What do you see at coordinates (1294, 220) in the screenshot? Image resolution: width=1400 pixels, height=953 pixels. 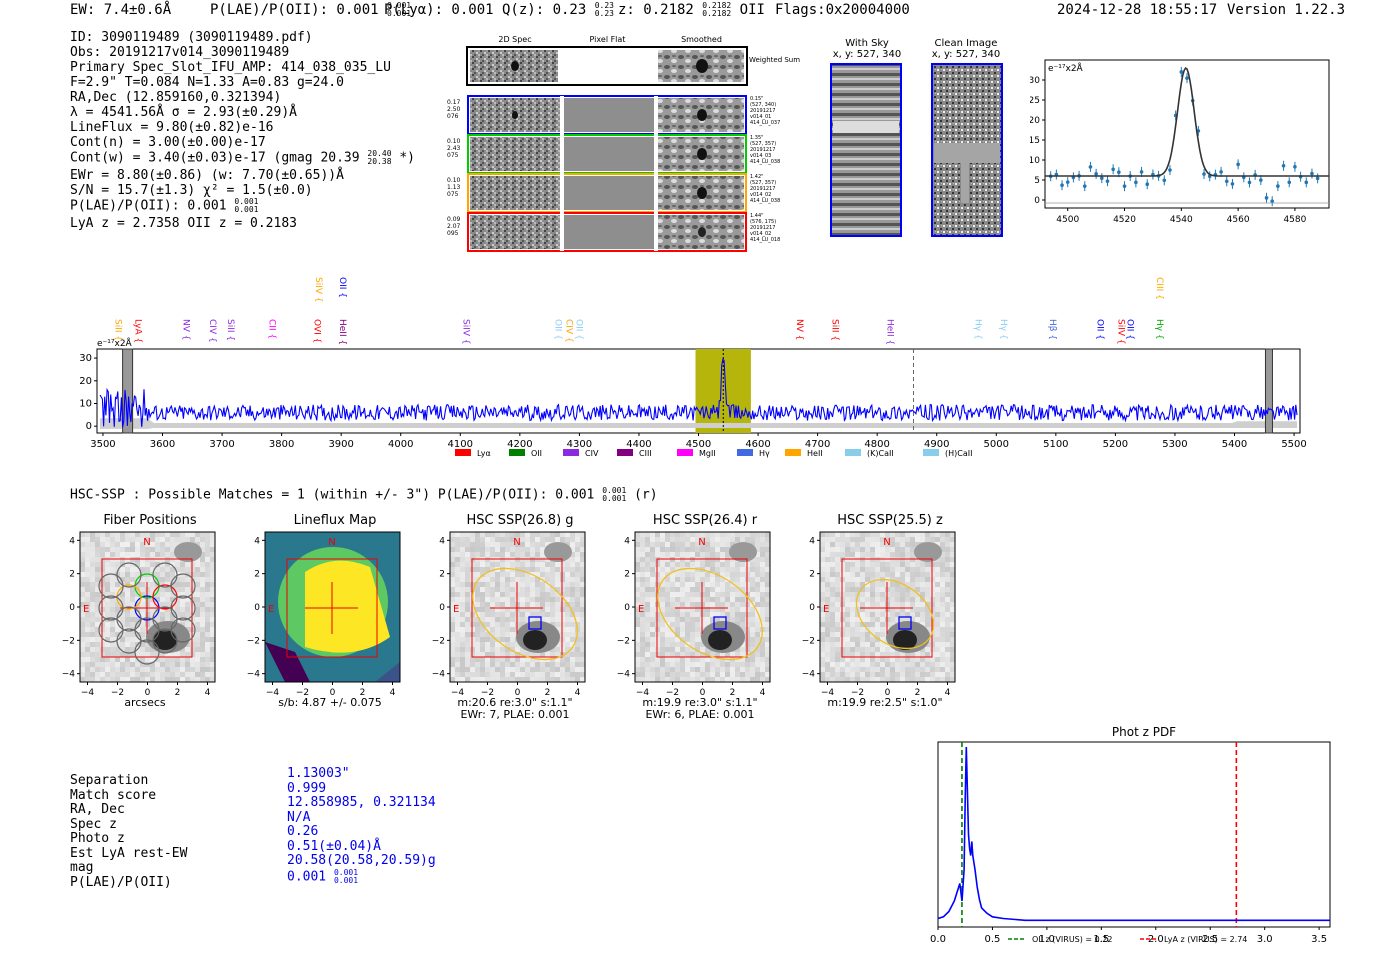 I see `line-fit-xtick-label: 4580` at bounding box center [1294, 220].